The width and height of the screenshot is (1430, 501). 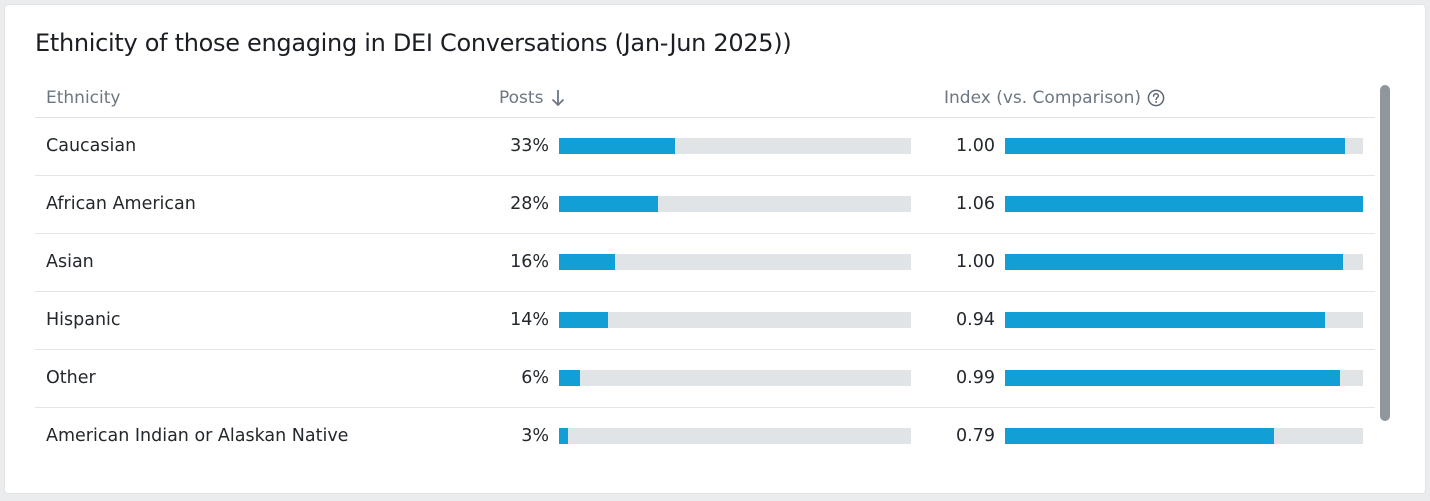 What do you see at coordinates (1385, 253) in the screenshot?
I see `vertical-scrollbar-thumb` at bounding box center [1385, 253].